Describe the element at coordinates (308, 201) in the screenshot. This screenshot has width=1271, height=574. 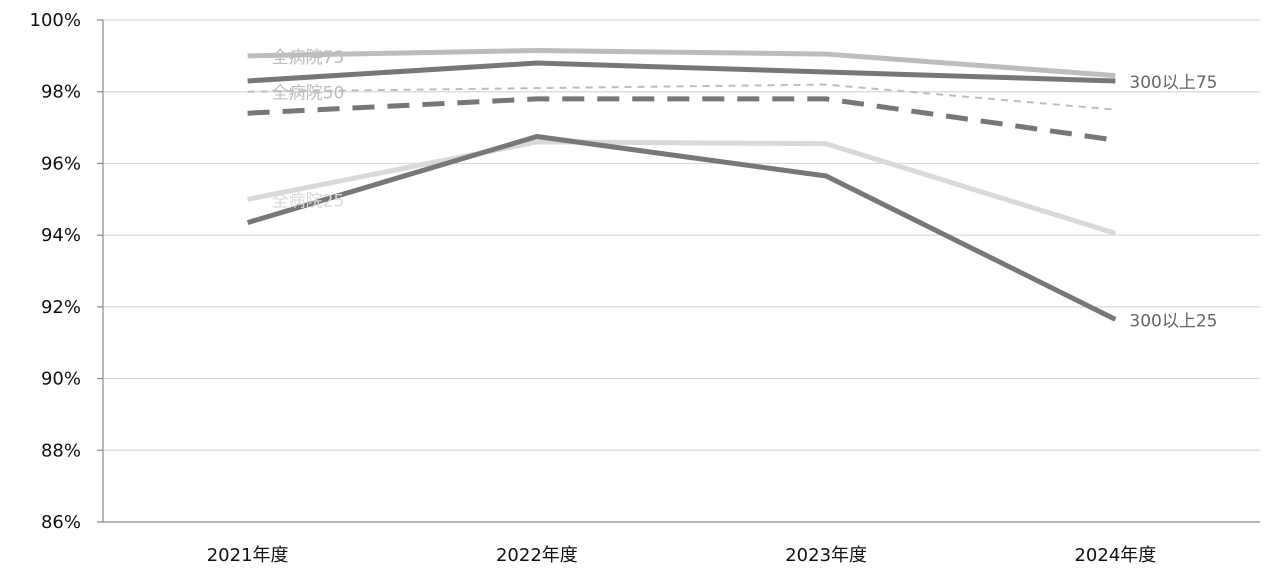
I see `series-label: 全病院25` at that location.